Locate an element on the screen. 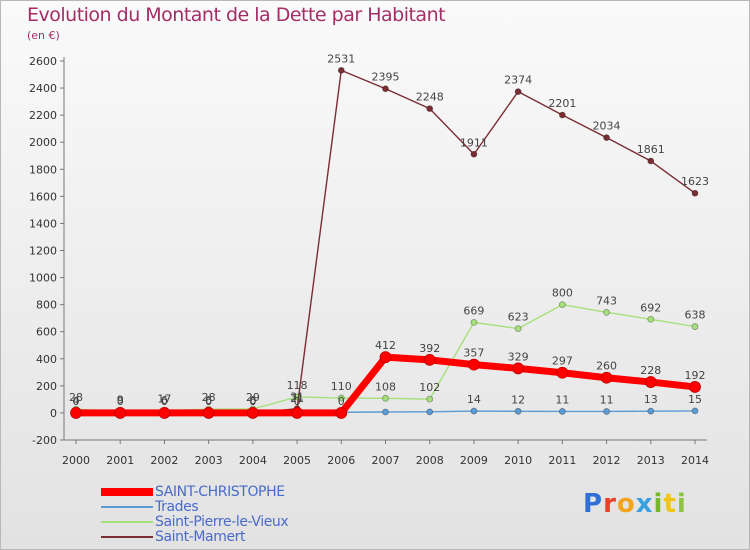 This screenshot has width=750, height=550. y-tick-label: 2000 is located at coordinates (43, 142).